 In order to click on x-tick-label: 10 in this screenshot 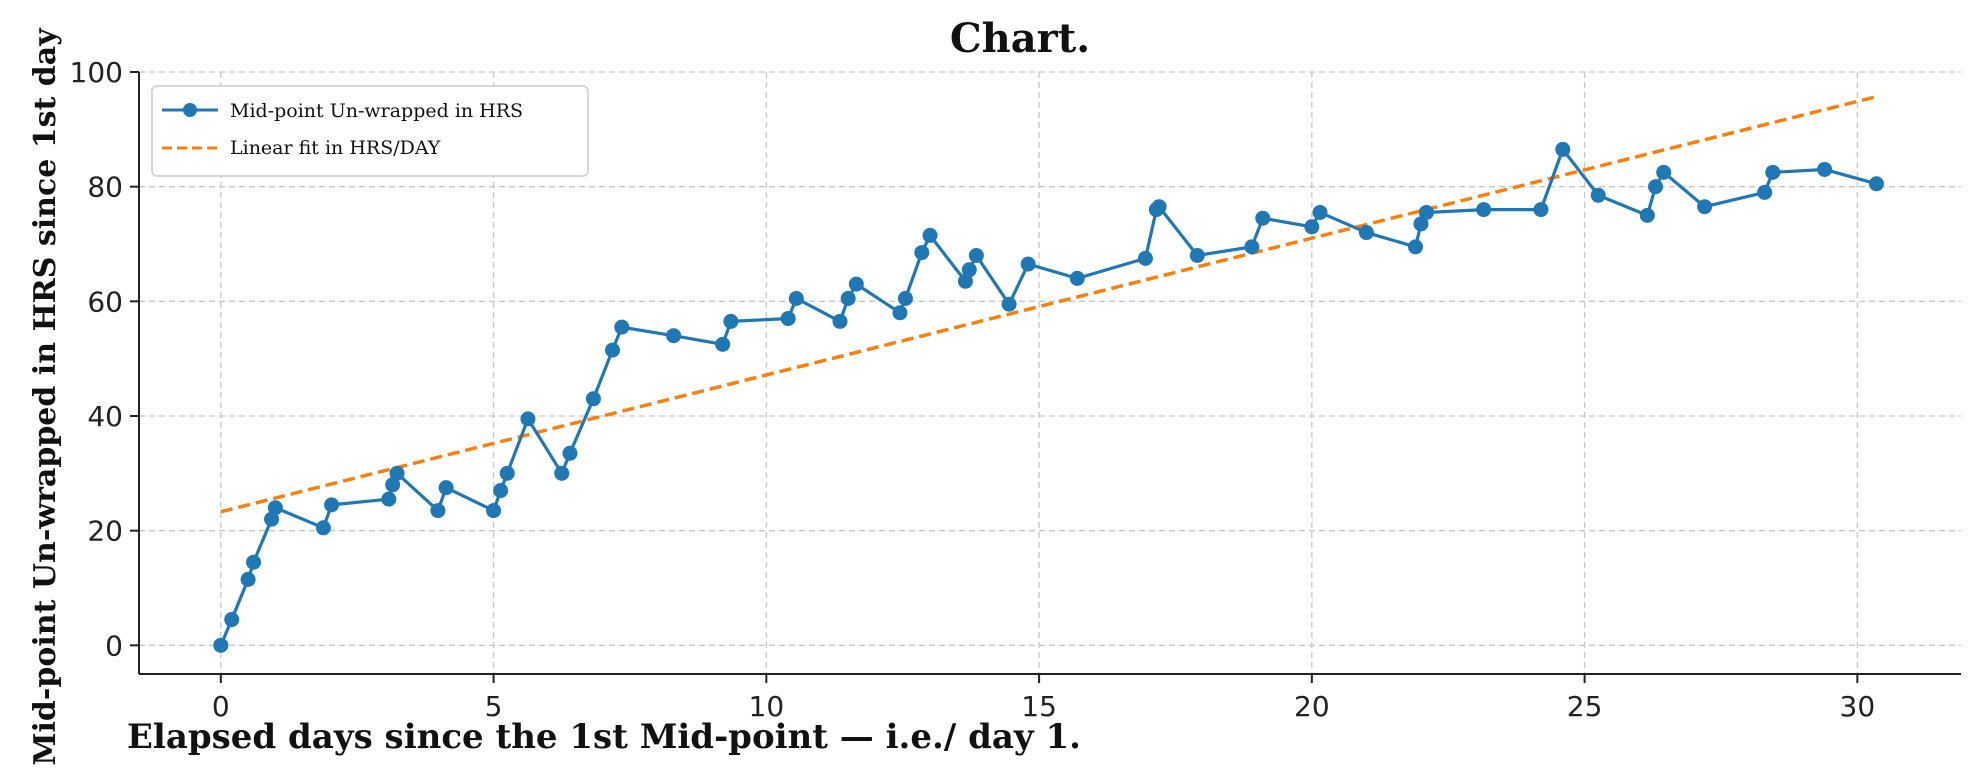, I will do `click(767, 706)`.